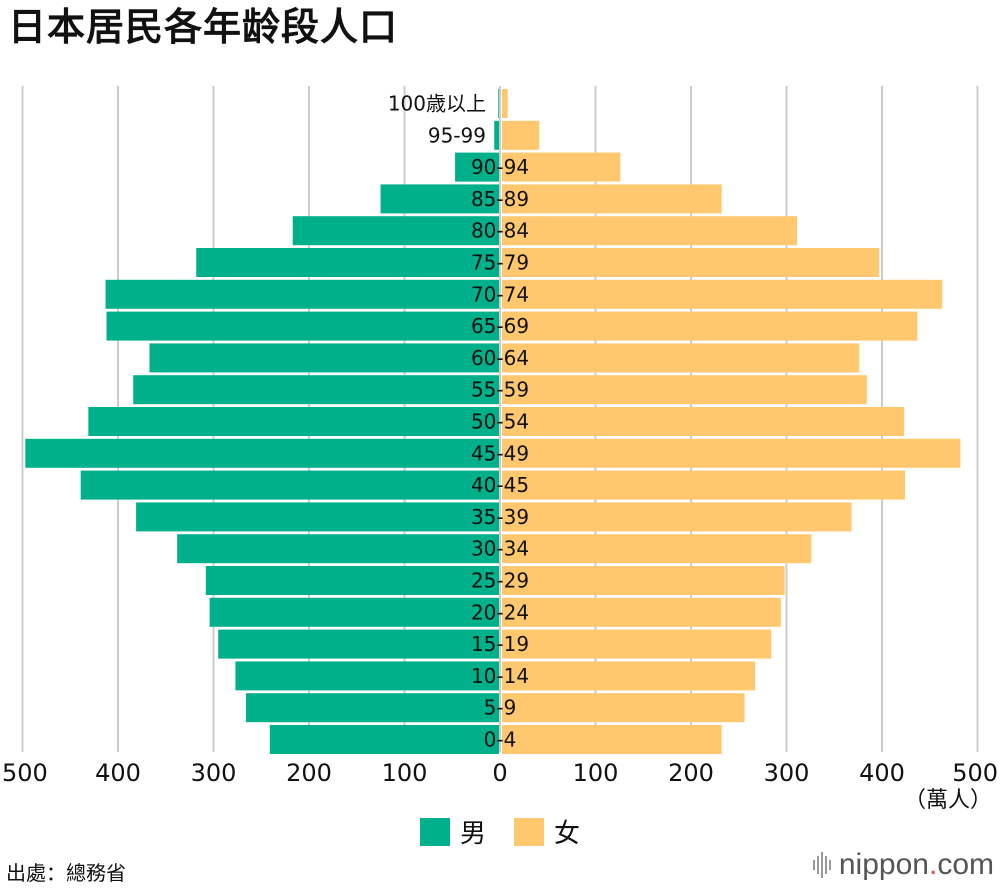  Describe the element at coordinates (500, 549) in the screenshot. I see `age-group-label: 30-34` at that location.